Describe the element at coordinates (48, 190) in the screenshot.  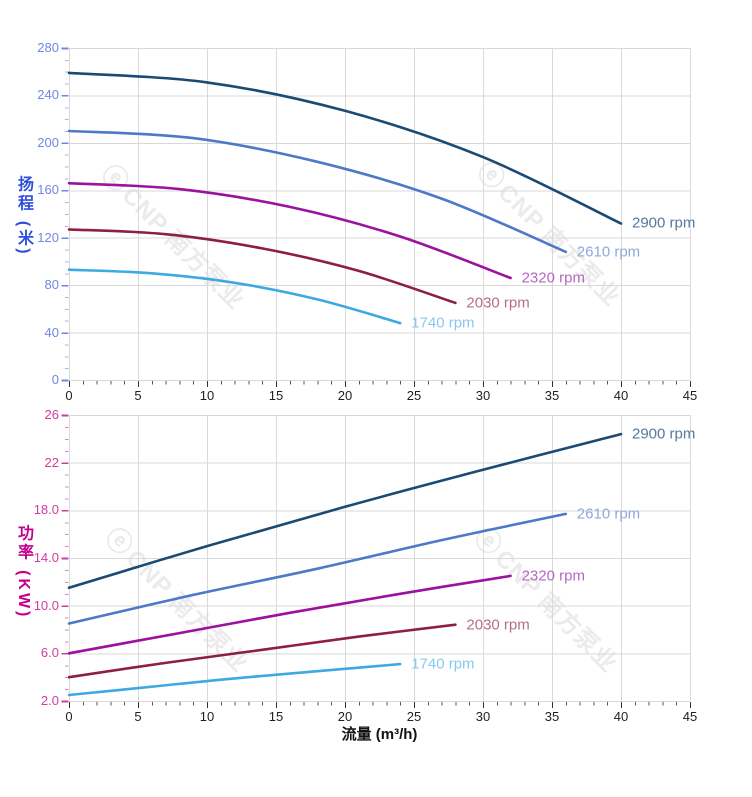
I see `y-tick-label: 160` at that location.